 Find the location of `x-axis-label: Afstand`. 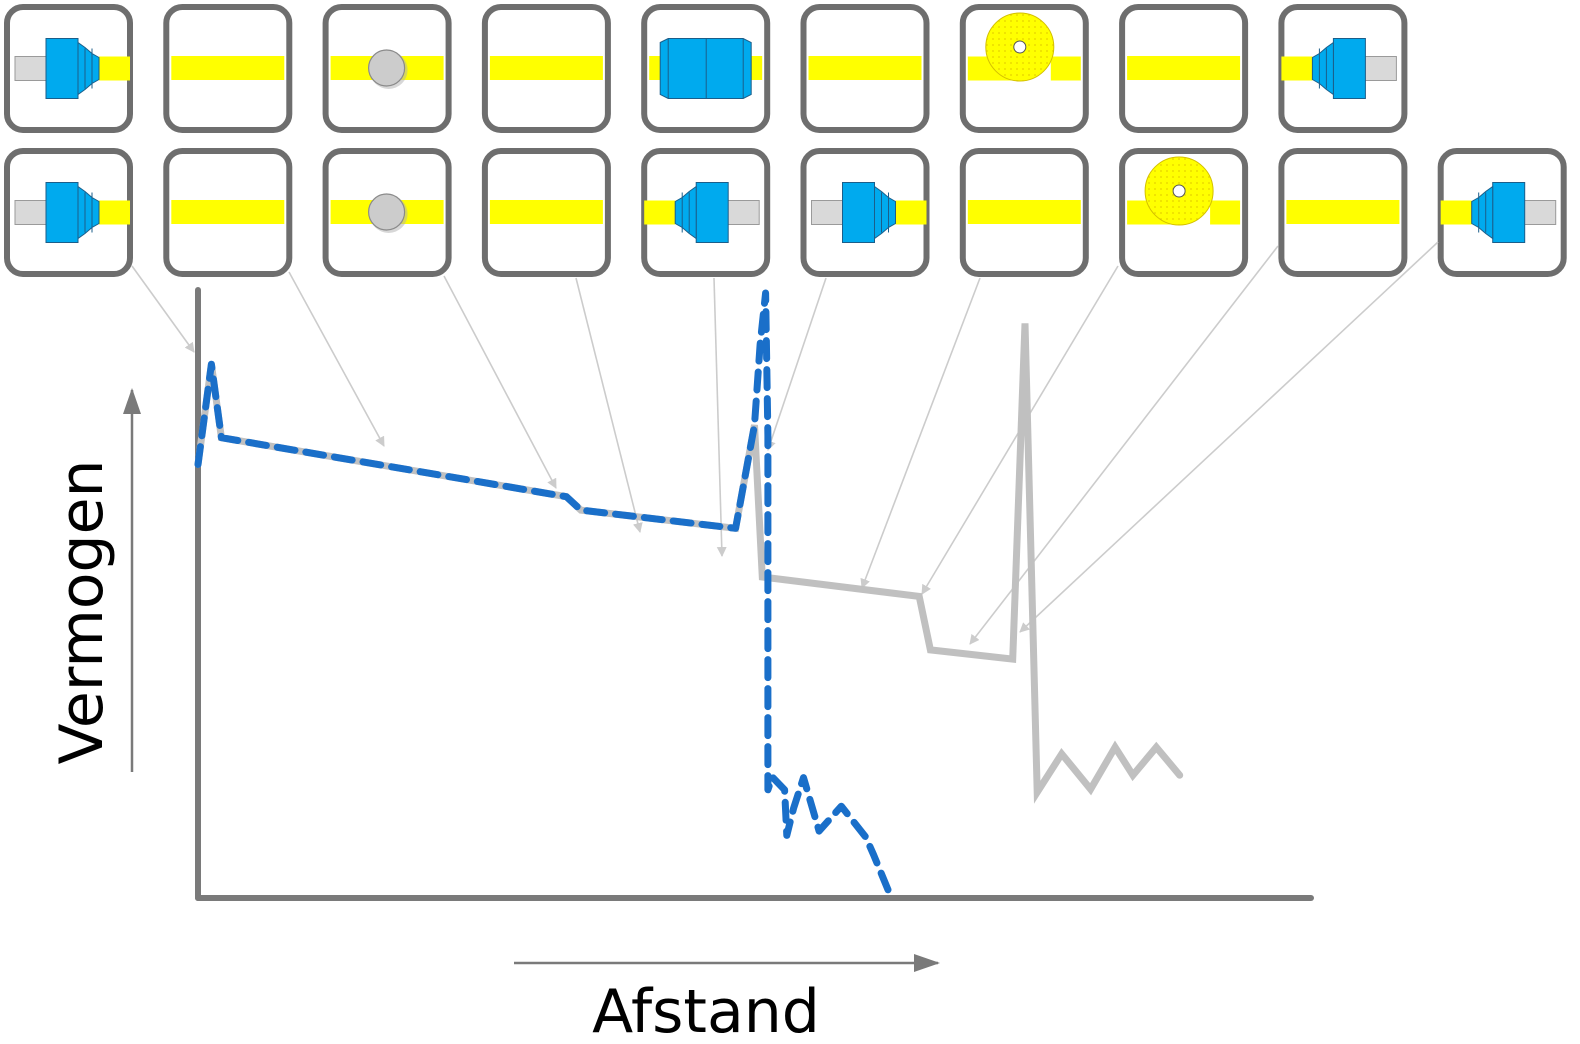

x-axis-label: Afstand is located at coordinates (706, 1010).